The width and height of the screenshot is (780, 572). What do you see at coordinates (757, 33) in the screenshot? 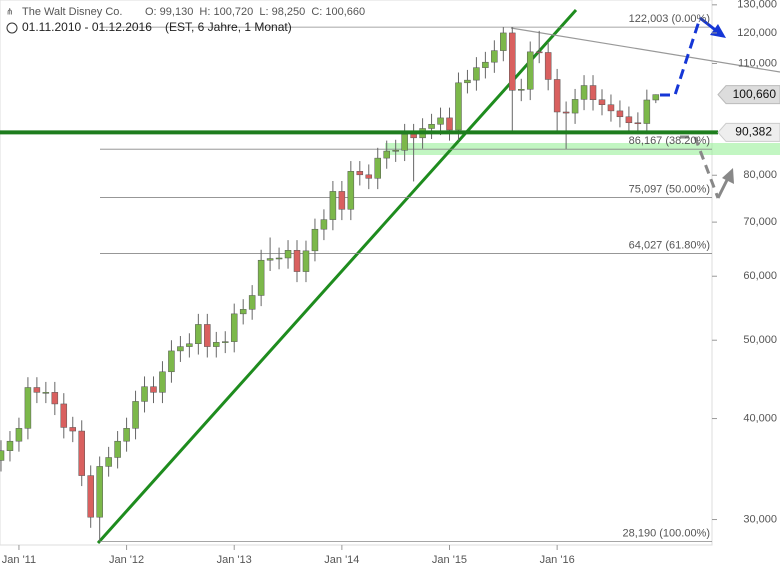
I see `y-tick-label: 120,000` at bounding box center [757, 33].